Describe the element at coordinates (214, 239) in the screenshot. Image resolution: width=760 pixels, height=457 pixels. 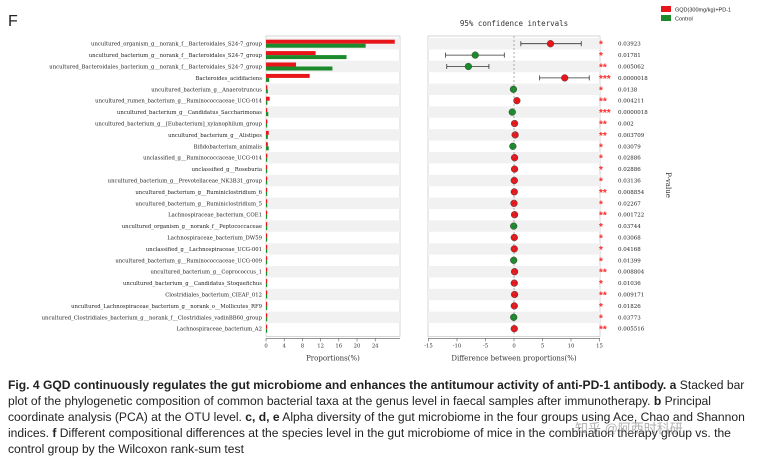
I see `taxon-label: Lachnospiraceae_bacterium_DW59` at that location.